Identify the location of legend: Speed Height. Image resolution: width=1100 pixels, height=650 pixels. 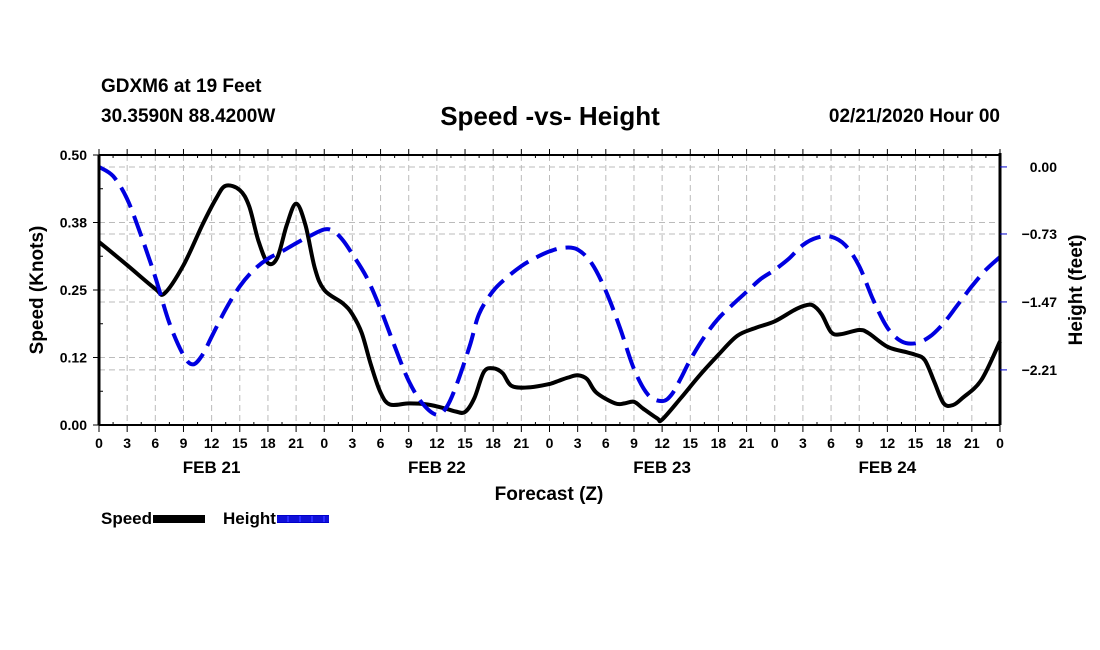
(224, 519).